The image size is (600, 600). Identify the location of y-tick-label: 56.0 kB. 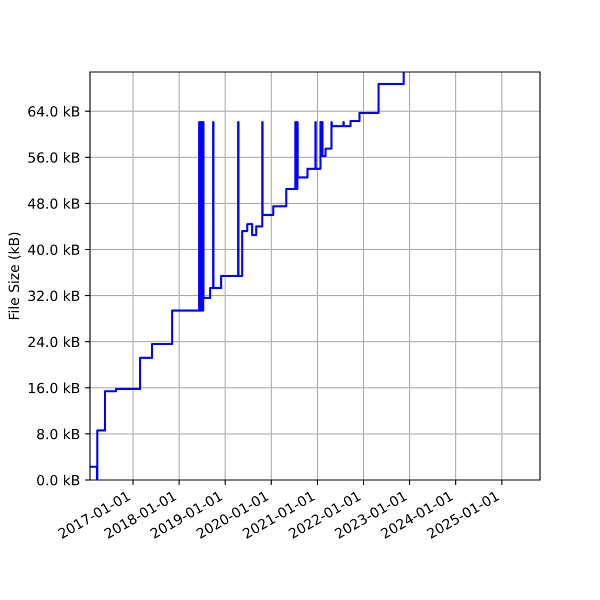
(54, 157).